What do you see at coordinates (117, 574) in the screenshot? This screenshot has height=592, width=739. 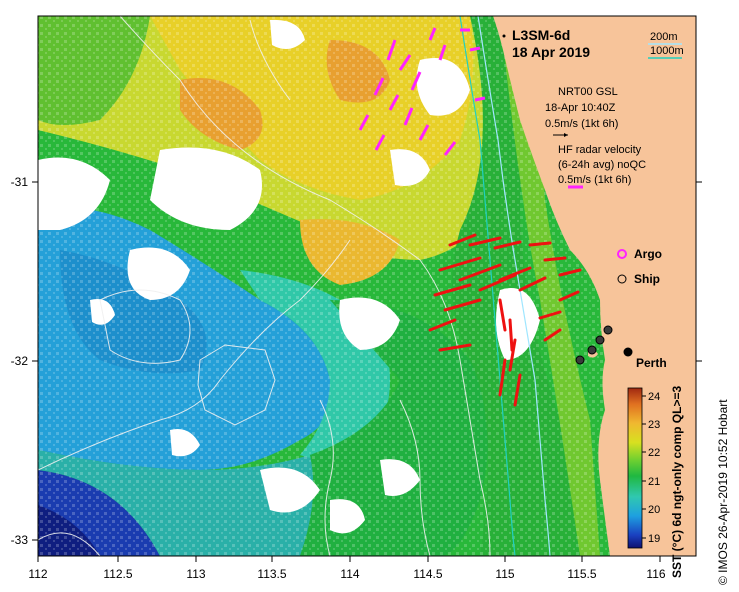 I see `x-tick-112-5: 112.5` at bounding box center [117, 574].